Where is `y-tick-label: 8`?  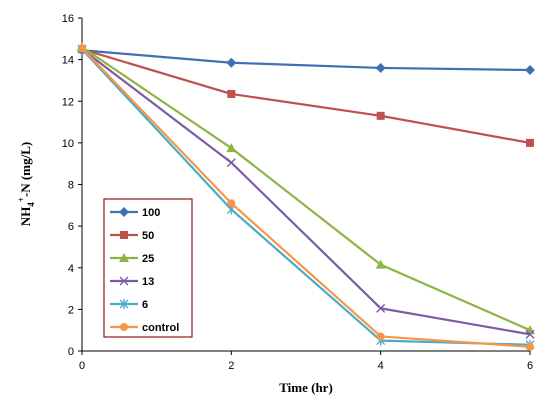
y-tick-label: 8 is located at coordinates (71, 186).